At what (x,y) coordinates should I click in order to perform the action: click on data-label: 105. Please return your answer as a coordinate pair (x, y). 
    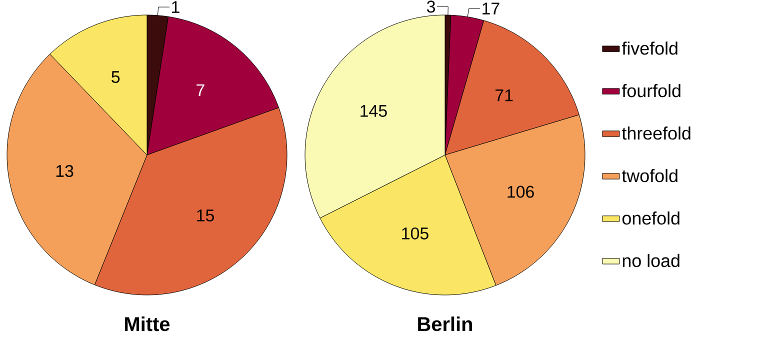
    Looking at the image, I should click on (415, 233).